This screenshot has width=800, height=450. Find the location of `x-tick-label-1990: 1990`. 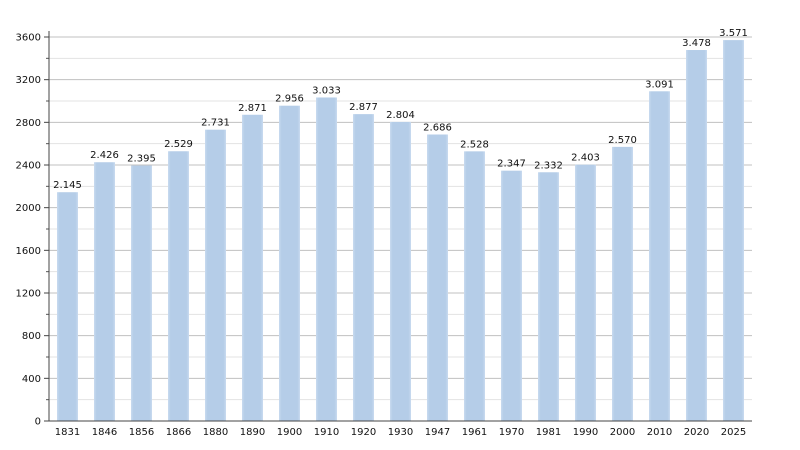

x-tick-label-1990: 1990 is located at coordinates (585, 432).